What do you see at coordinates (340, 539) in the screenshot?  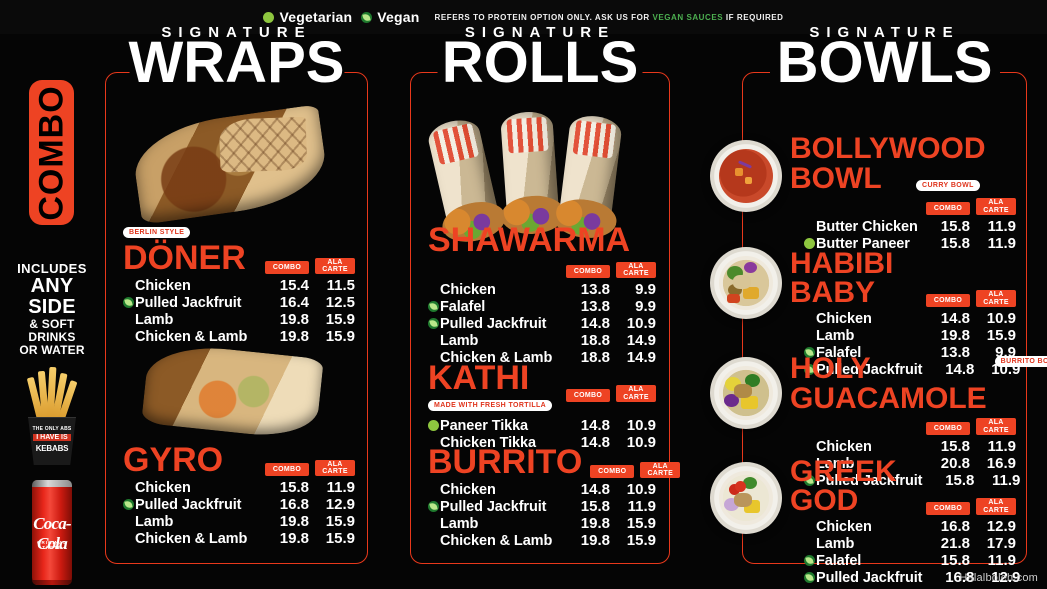 I see `row-price-ala: 15.9` at bounding box center [340, 539].